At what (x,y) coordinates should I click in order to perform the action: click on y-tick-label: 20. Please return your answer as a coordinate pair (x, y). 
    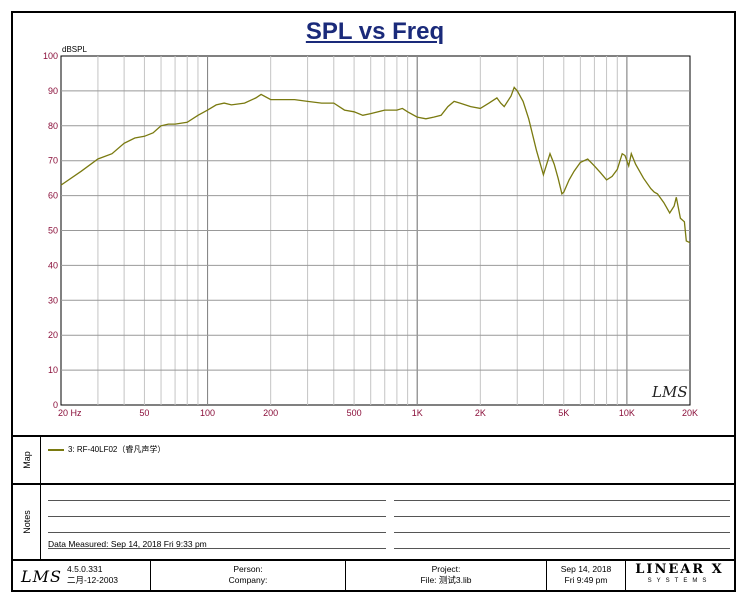
    Looking at the image, I should click on (53, 335).